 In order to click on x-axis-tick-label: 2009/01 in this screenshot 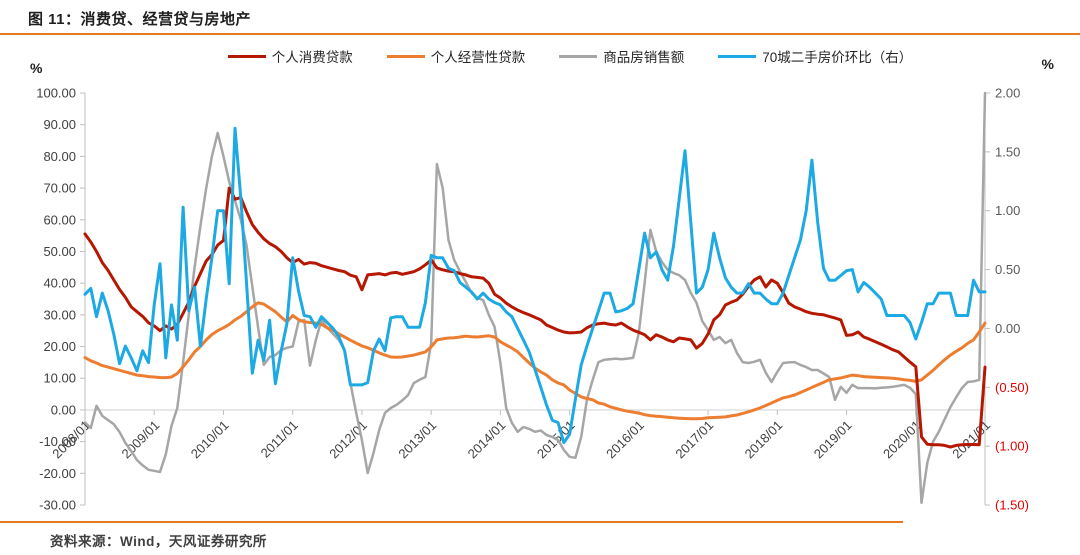, I will do `click(141, 440)`.